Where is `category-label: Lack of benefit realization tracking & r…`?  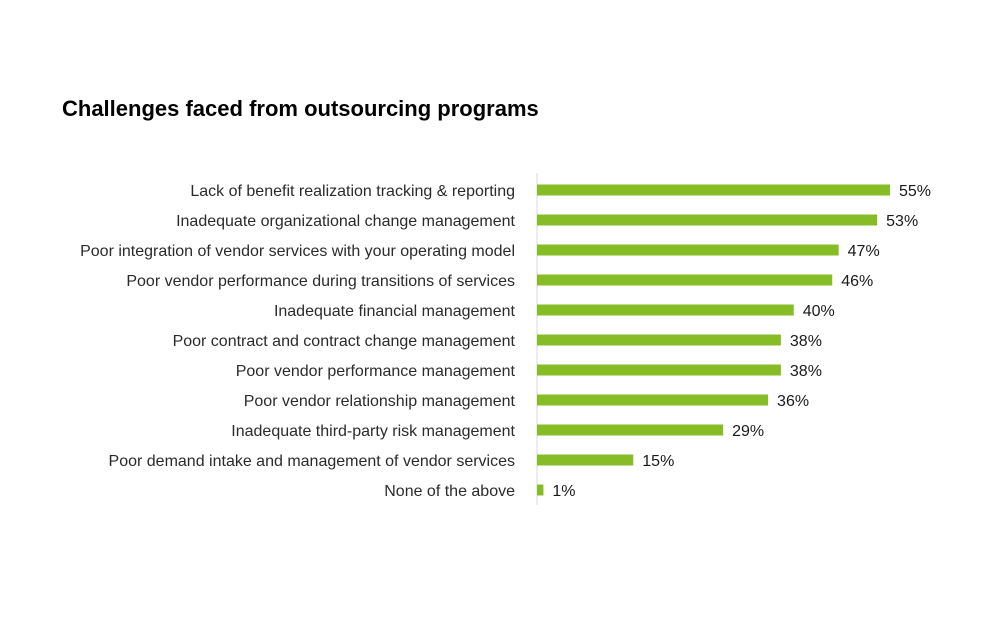 category-label: Lack of benefit realization tracking & r… is located at coordinates (352, 191).